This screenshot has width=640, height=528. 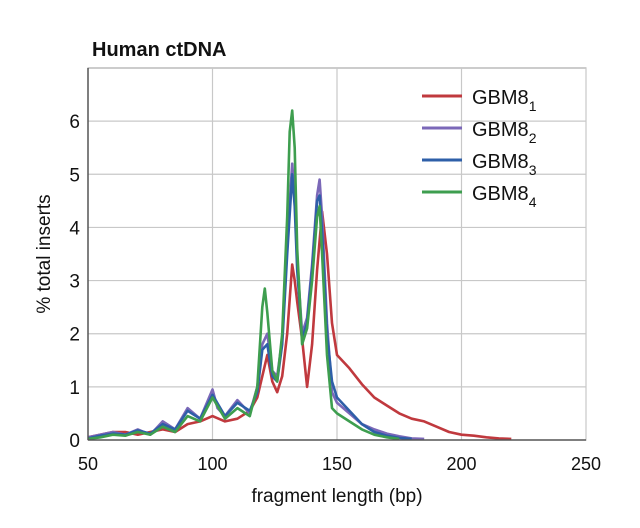 I want to click on x-tick-label: 250, so click(x=586, y=464).